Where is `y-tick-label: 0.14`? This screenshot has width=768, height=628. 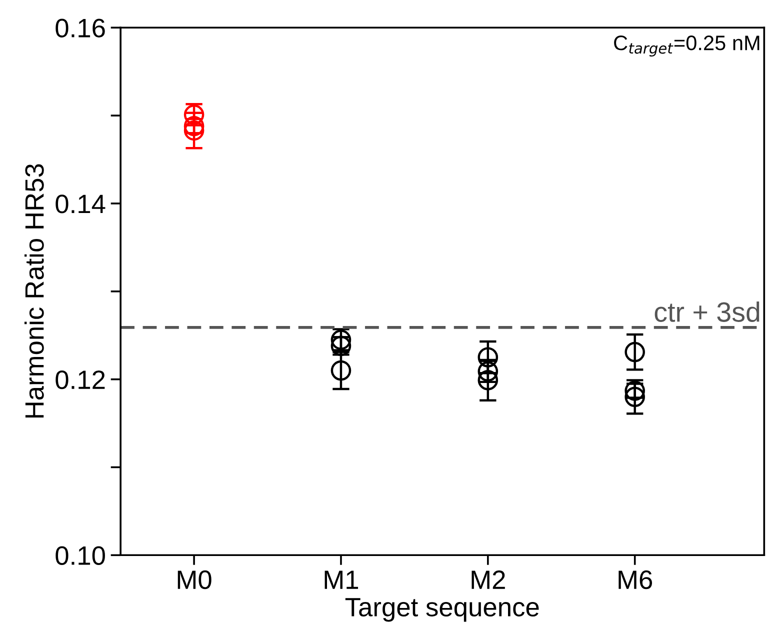
y-tick-label: 0.14 is located at coordinates (81, 204).